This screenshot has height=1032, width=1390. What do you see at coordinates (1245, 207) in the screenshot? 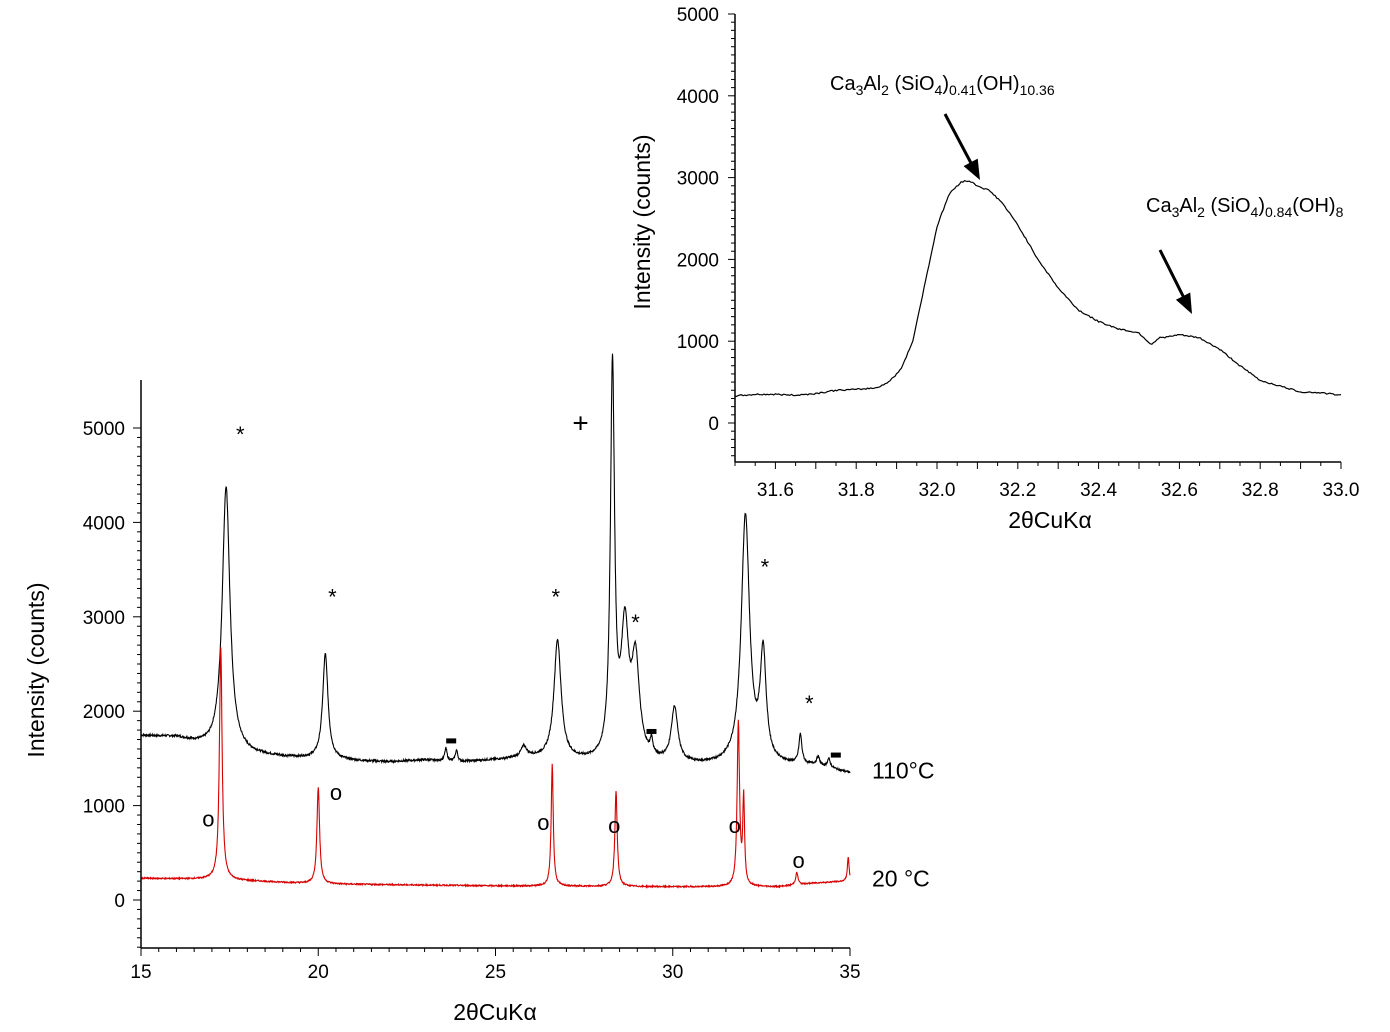
I see `peak-label-formula: Ca3Al2 (SiO4)0.84(OH)8` at bounding box center [1245, 207].